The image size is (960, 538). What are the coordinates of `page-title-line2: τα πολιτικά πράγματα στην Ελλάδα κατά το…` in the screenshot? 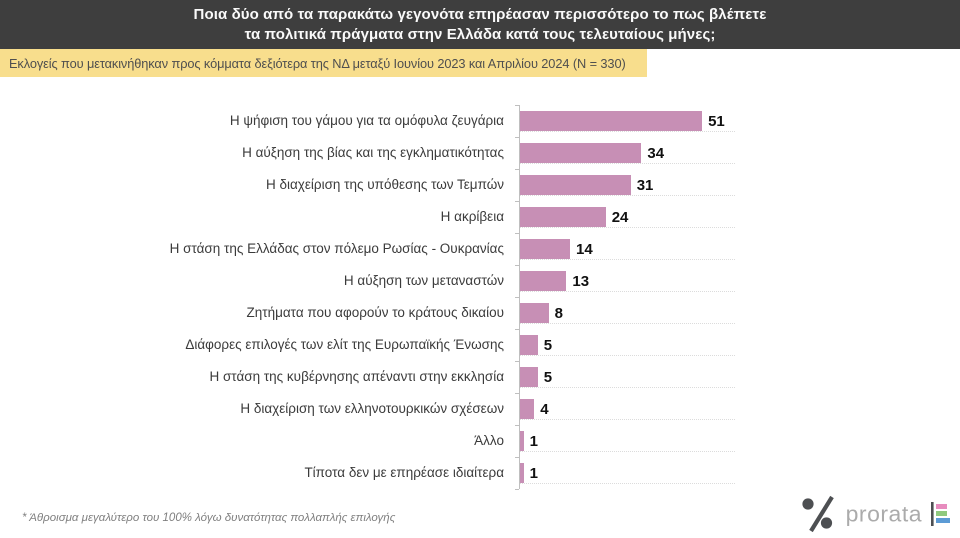 It's located at (480, 34).